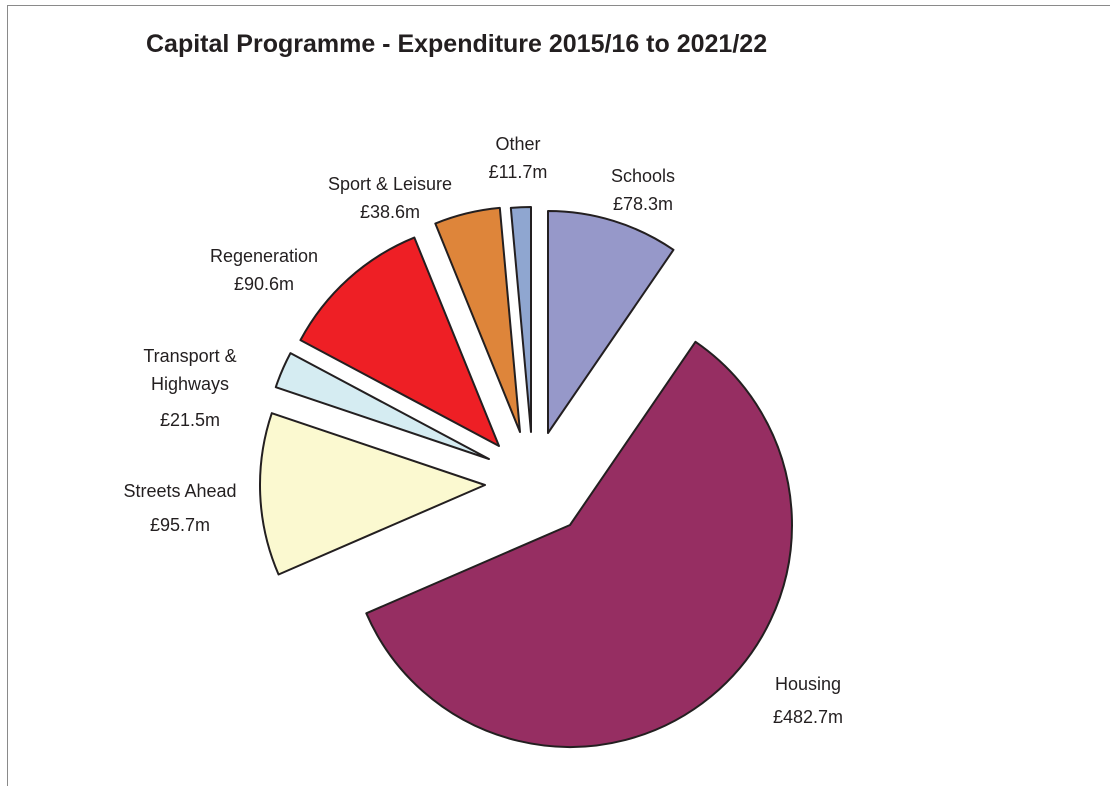  I want to click on slice-name-label: Highways, so click(190, 384).